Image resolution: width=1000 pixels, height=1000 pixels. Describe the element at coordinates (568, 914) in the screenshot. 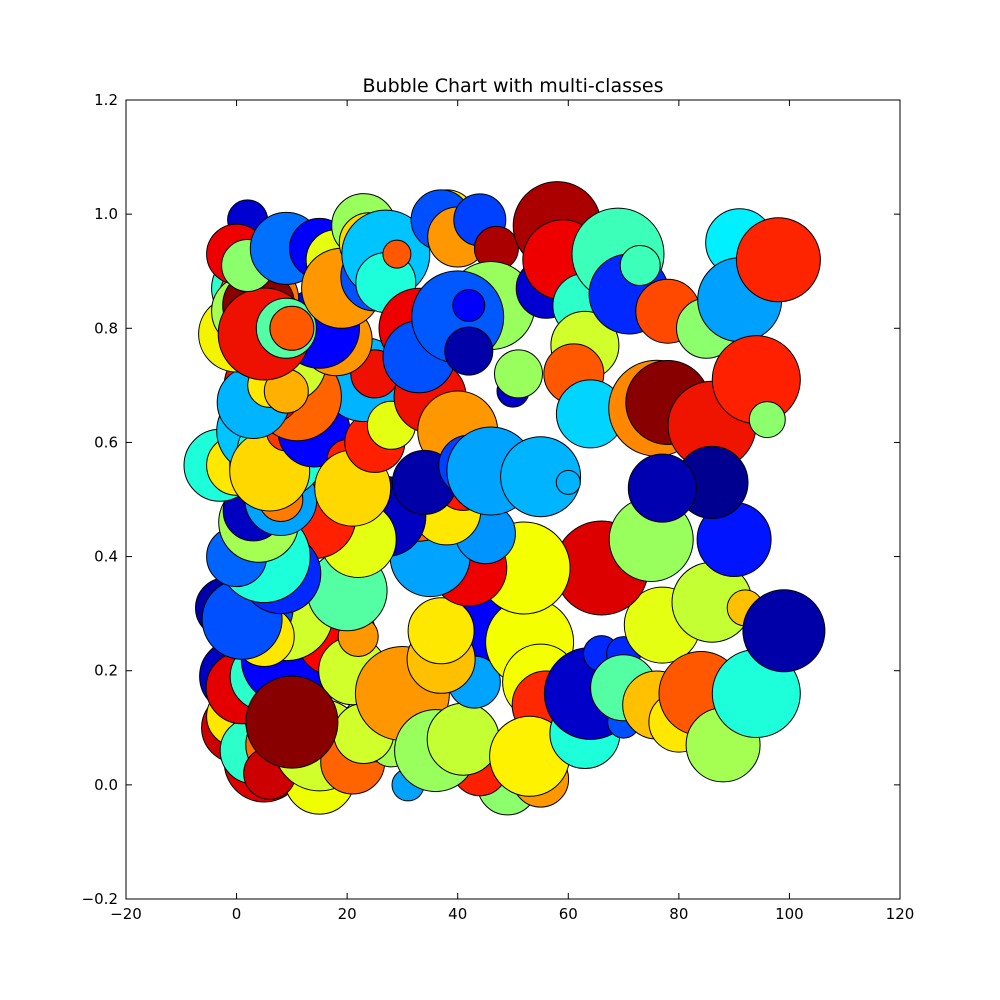

I see `x-tick-label: 60` at that location.